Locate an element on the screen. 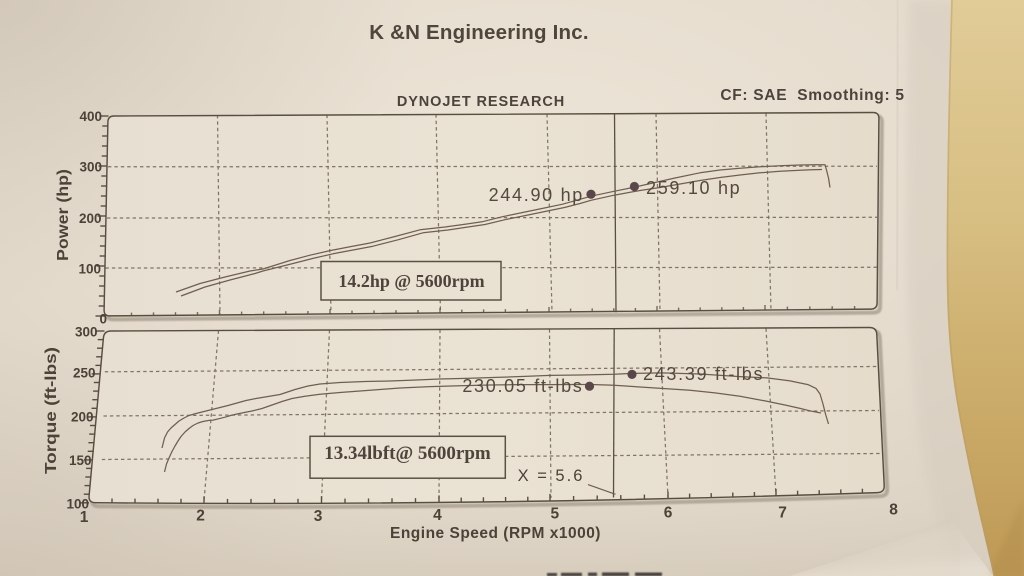 The height and width of the screenshot is (576, 1024). svg-text: X = 5.6 is located at coordinates (551, 476).